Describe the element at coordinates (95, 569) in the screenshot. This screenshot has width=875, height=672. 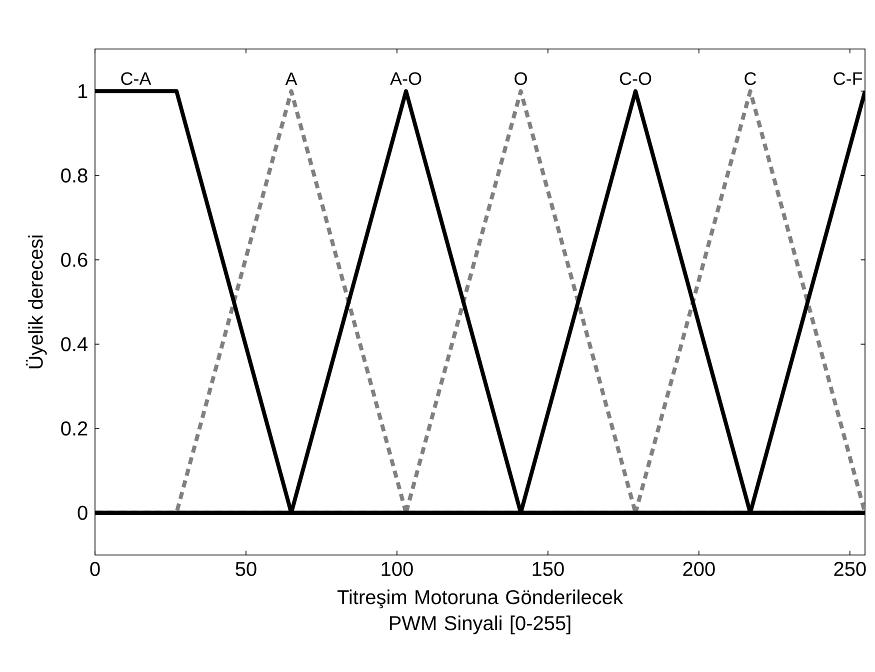
I see `x-tick-label: 0` at that location.